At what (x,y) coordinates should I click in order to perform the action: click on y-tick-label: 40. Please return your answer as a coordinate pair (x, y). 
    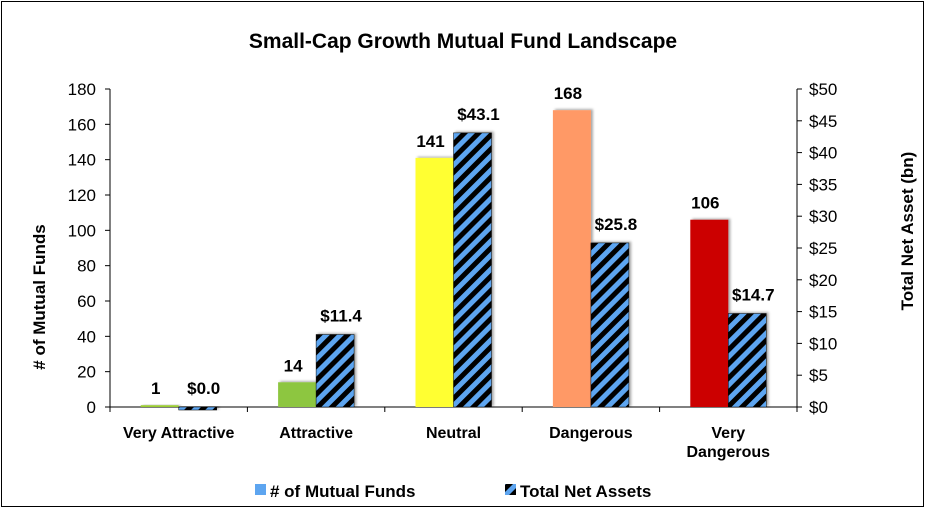
    Looking at the image, I should click on (86, 336).